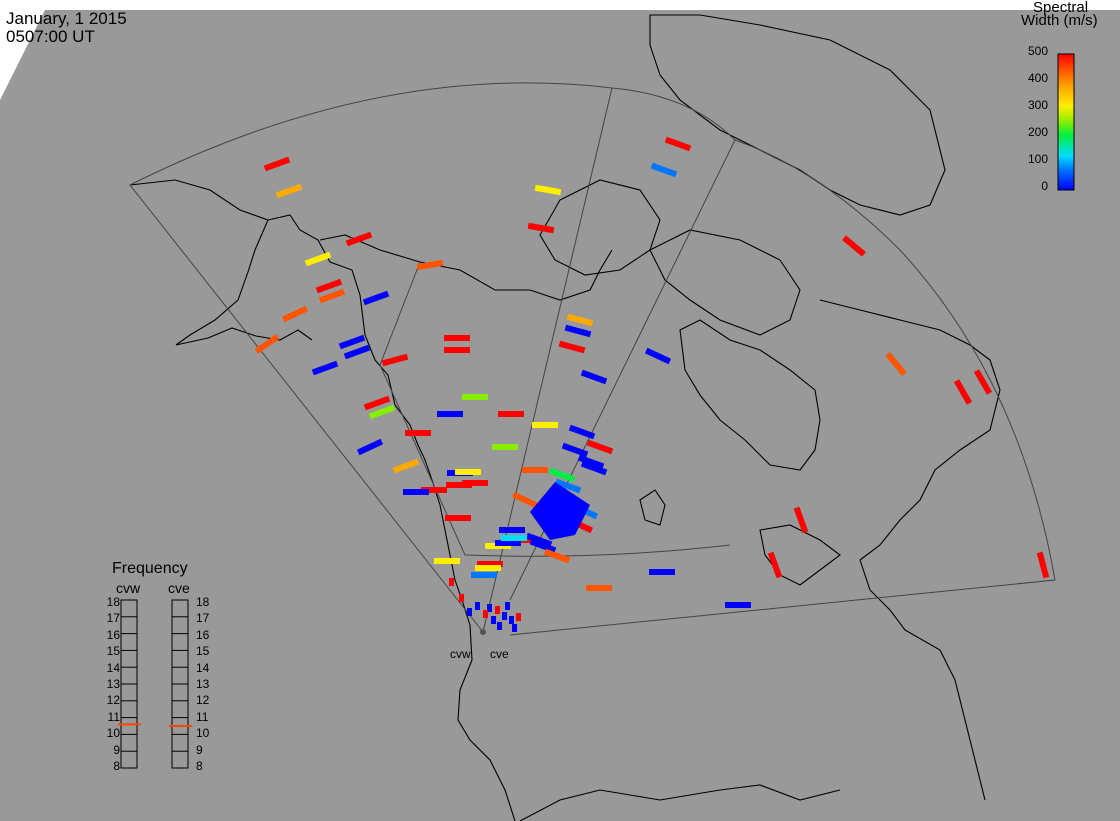 The width and height of the screenshot is (1120, 821). I want to click on coastline-labrador, so click(910, 430).